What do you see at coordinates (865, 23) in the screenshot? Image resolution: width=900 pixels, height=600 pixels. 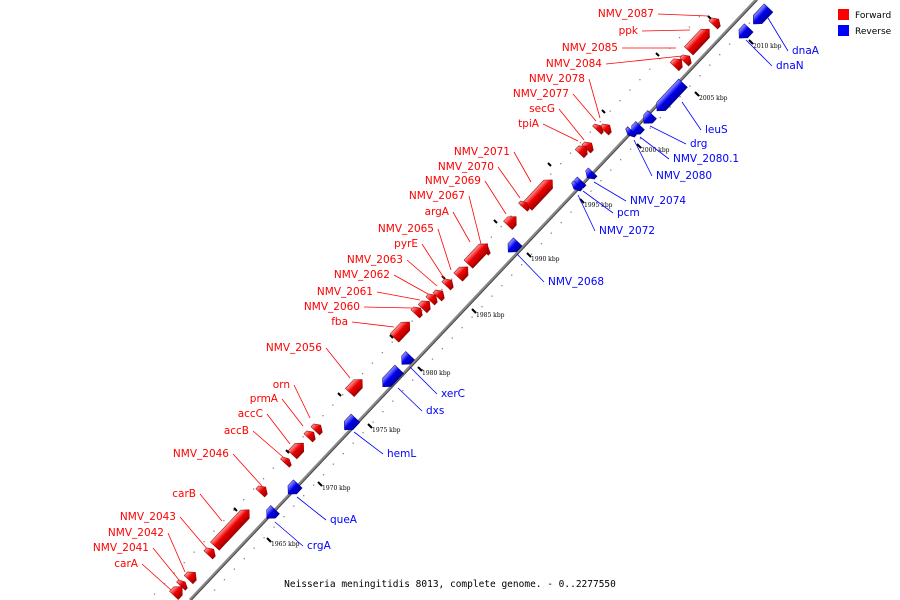 I see `legend: Forward Reverse` at bounding box center [865, 23].